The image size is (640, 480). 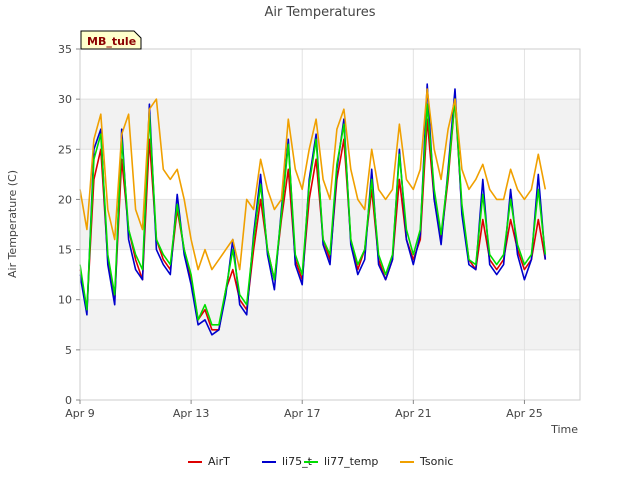 I want to click on x-tick-label: Apr 13, so click(x=191, y=413).